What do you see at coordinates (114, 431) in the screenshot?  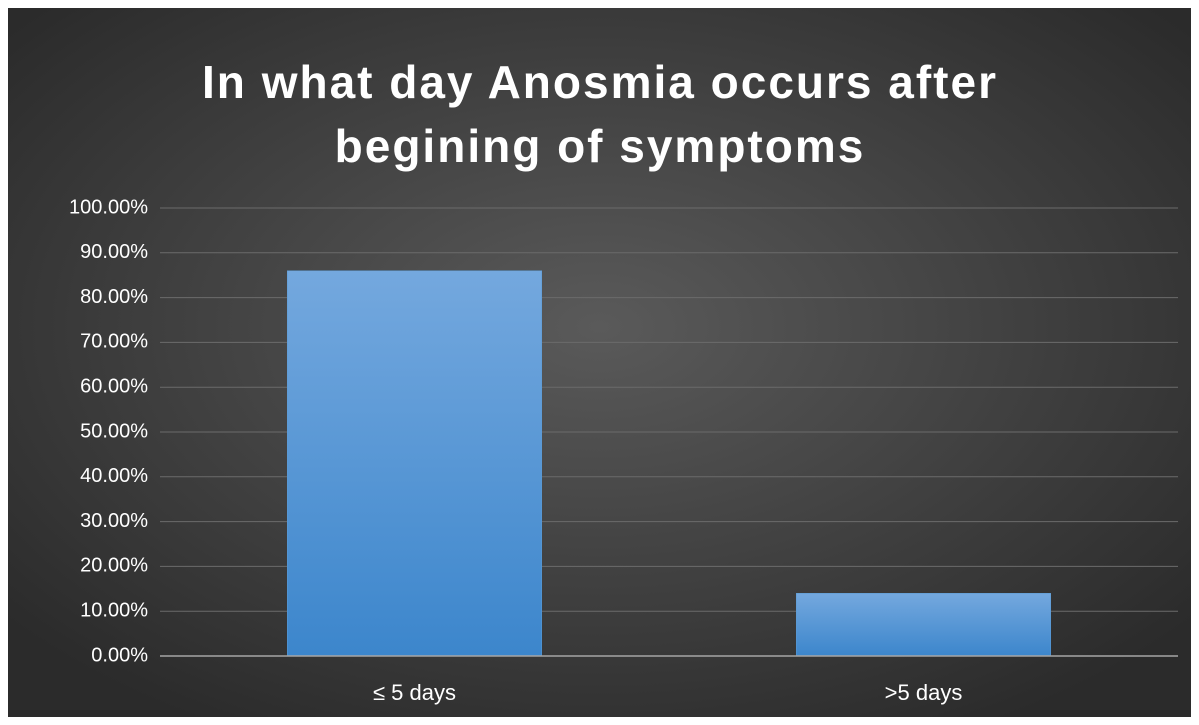 I see `y-tick-label: 50.00%` at bounding box center [114, 431].